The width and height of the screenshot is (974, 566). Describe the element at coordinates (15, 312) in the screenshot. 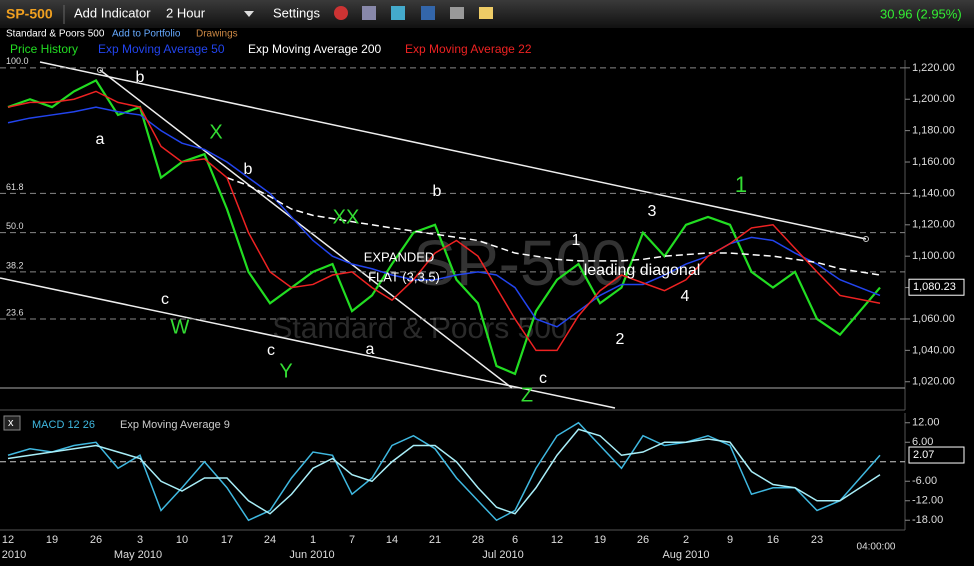

I see `fib-label: 23.6` at that location.